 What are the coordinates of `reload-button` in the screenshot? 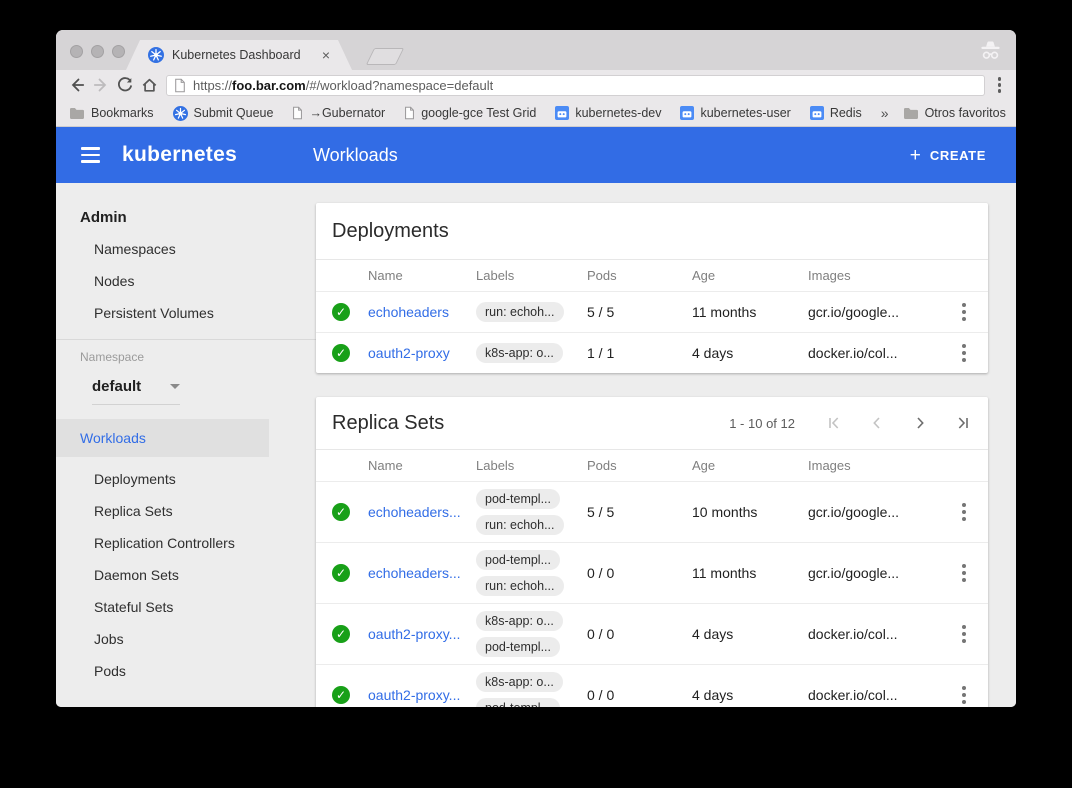 It's located at (125, 85).